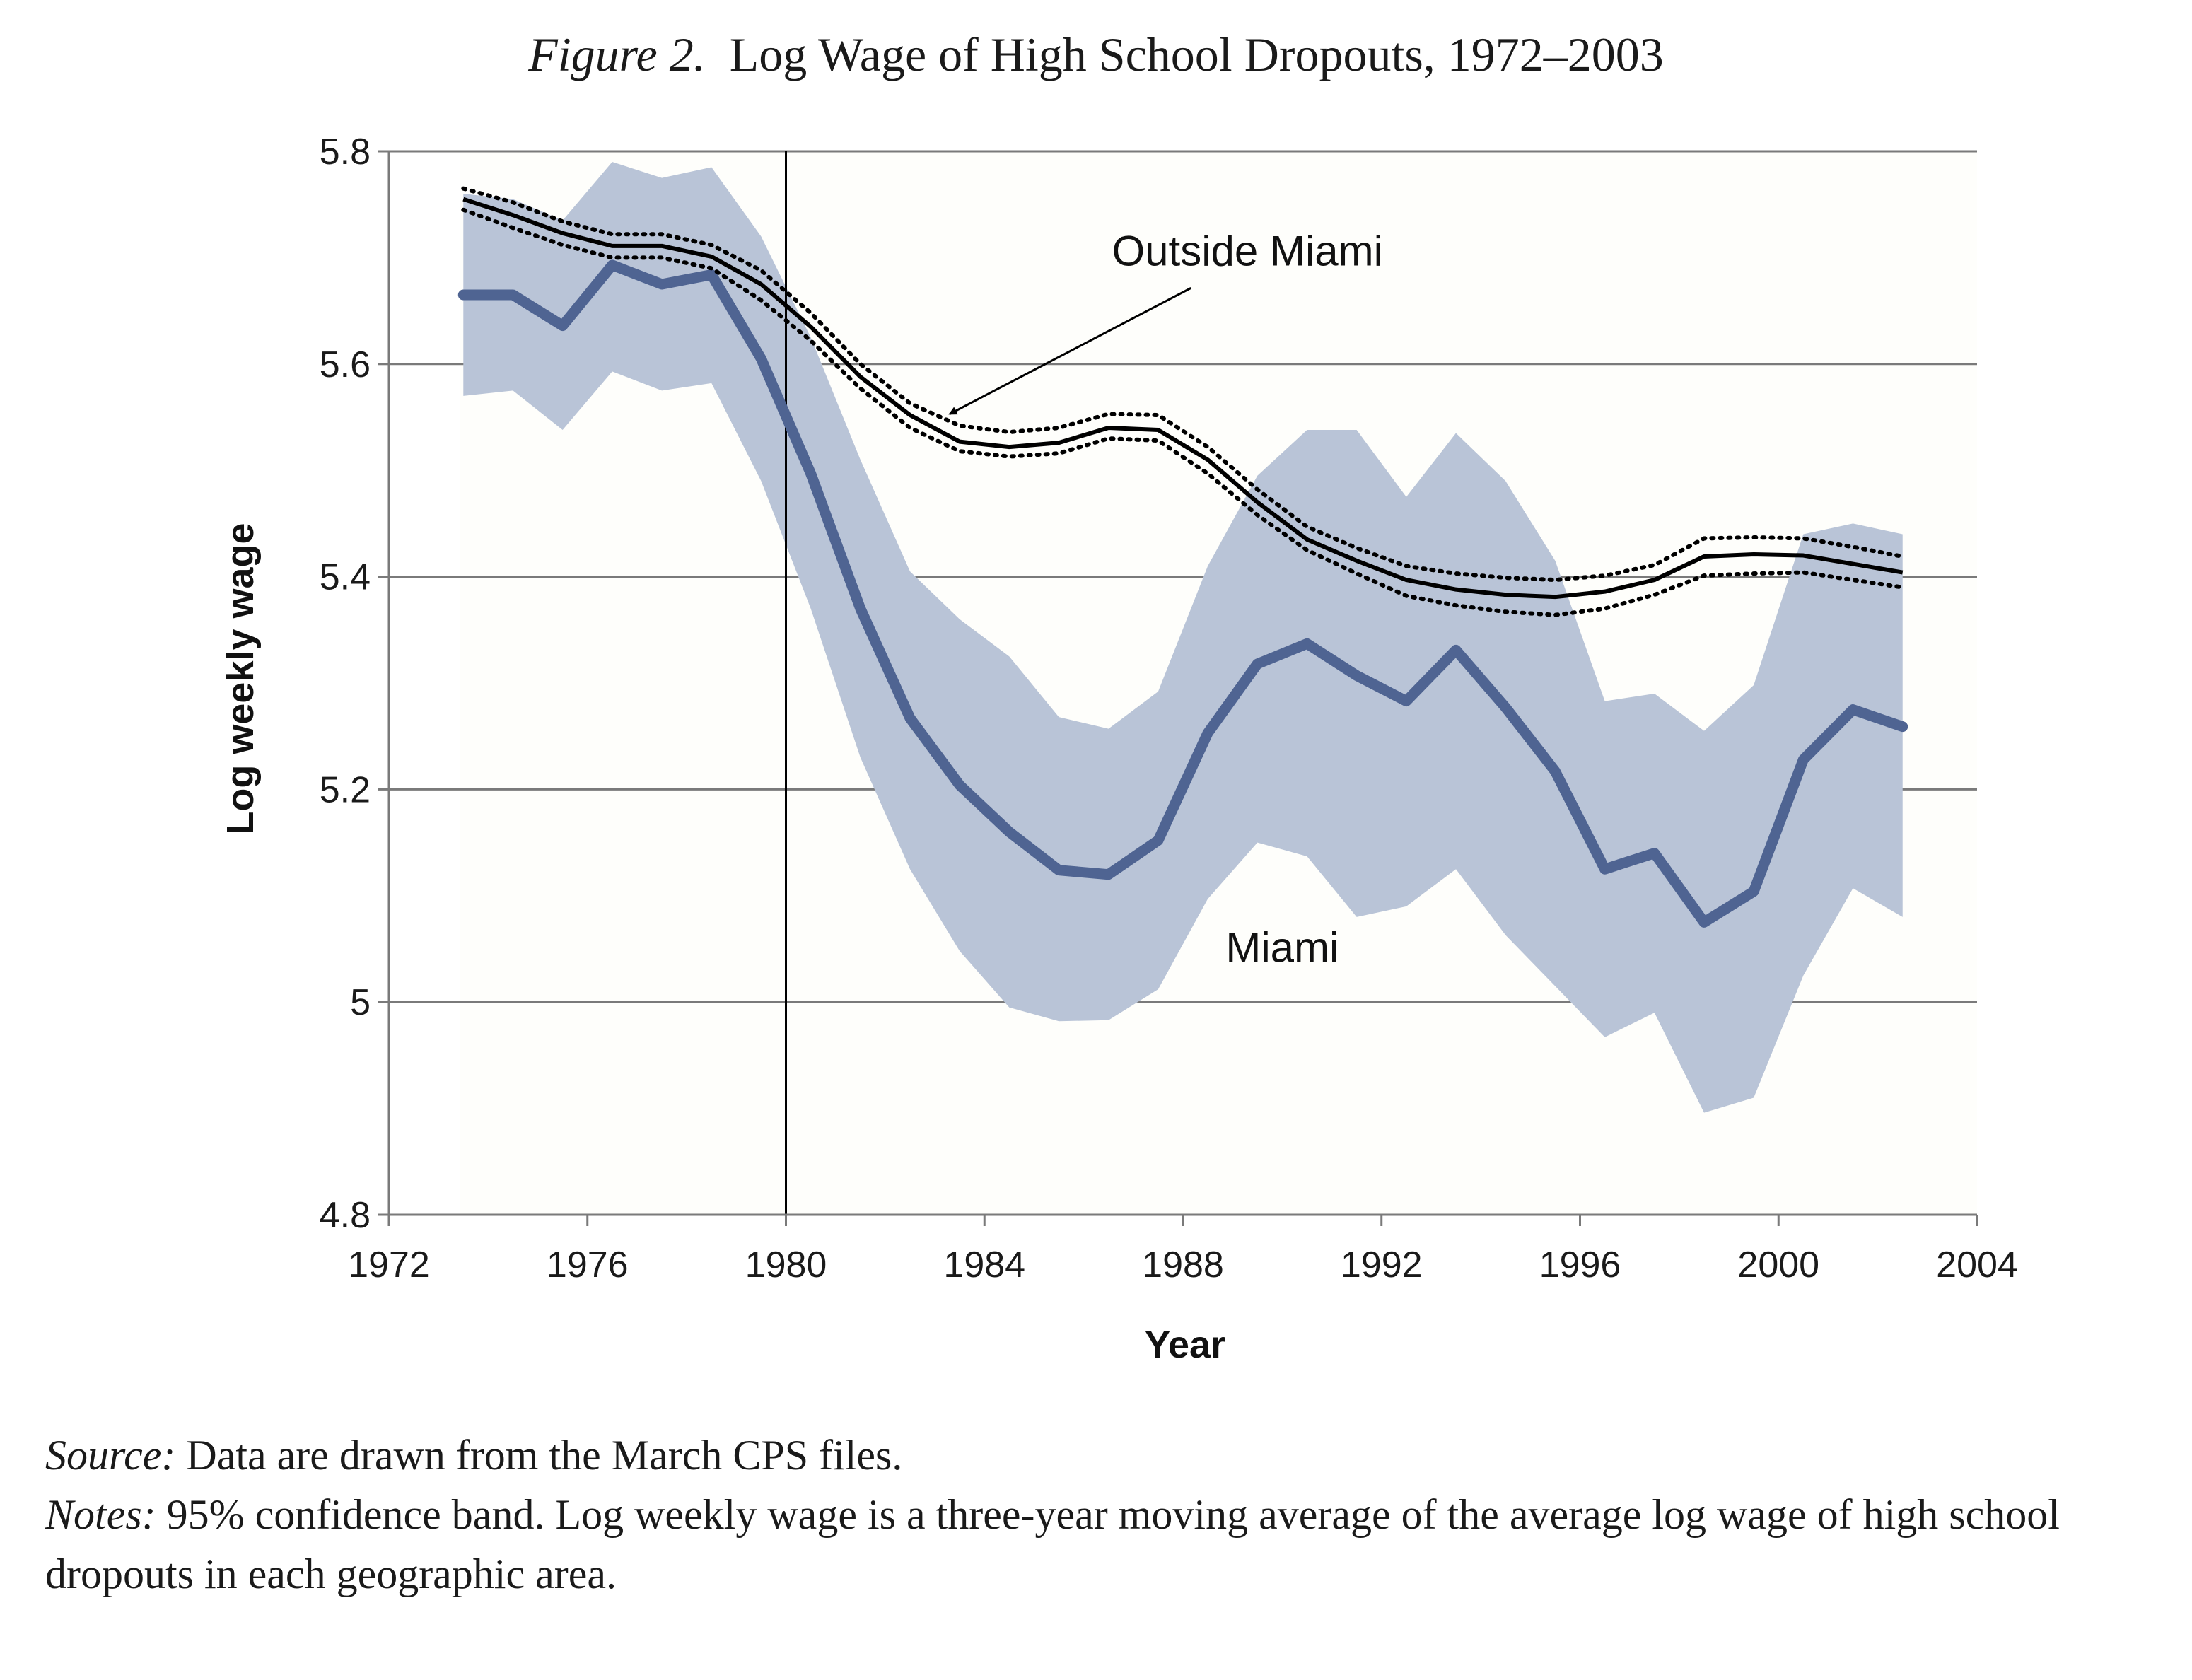  I want to click on source-lead: Source:, so click(110, 1455).